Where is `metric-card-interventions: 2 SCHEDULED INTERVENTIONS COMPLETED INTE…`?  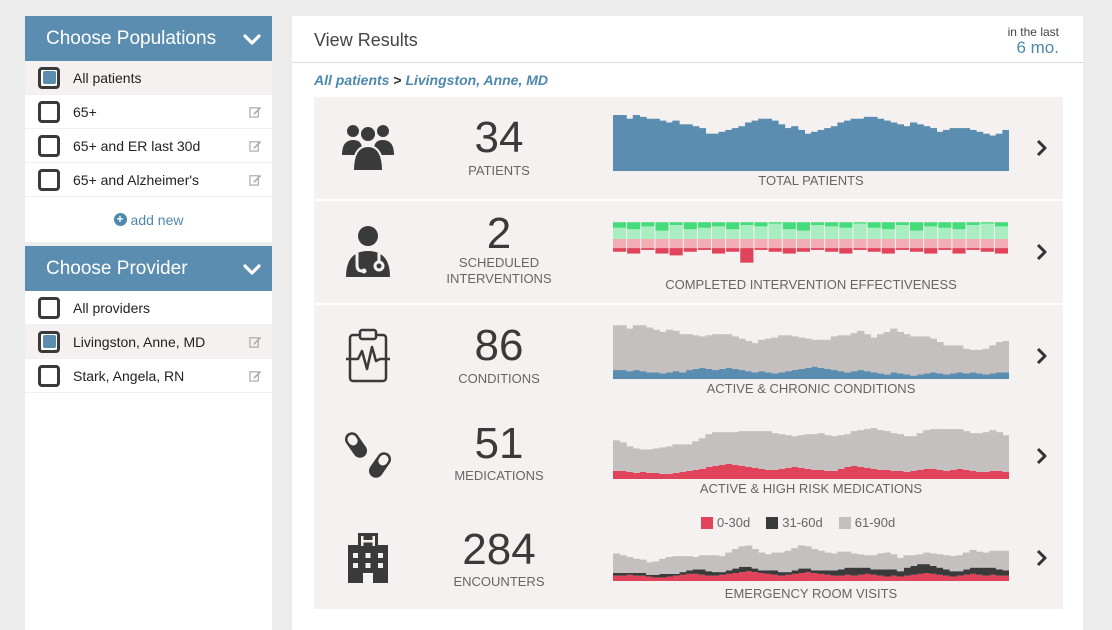
metric-card-interventions: 2 SCHEDULED INTERVENTIONS COMPLETED INTE… is located at coordinates (688, 252).